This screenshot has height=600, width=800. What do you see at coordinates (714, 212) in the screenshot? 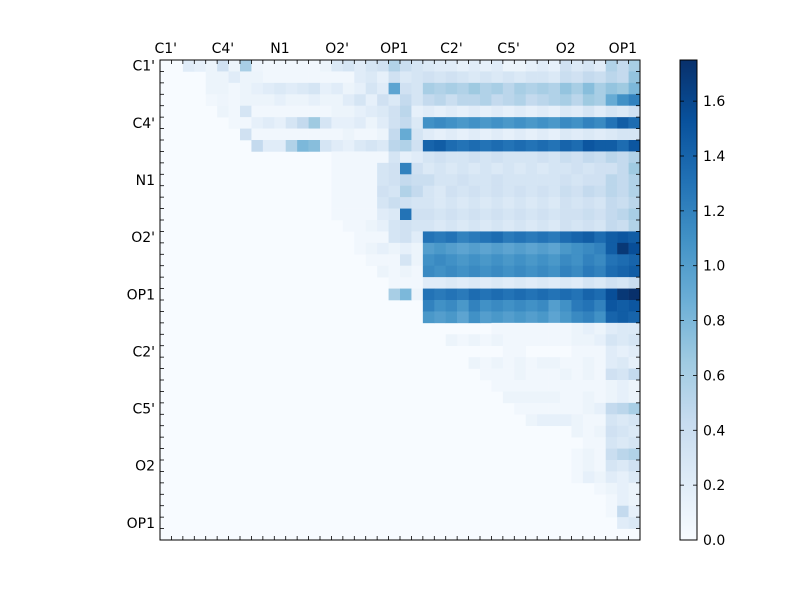
I see `colorbar-tick-label: 1.2` at bounding box center [714, 212].